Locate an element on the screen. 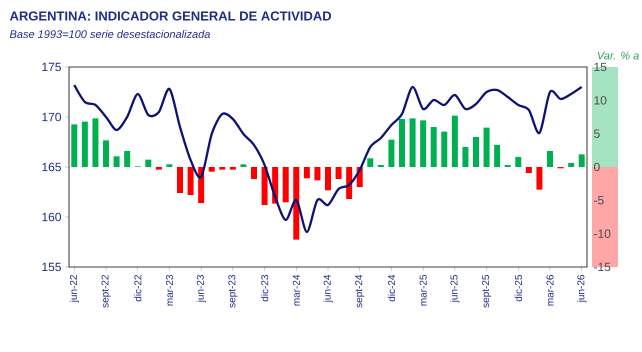 Image resolution: width=642 pixels, height=352 pixels. x-tick-label: dic-23 is located at coordinates (264, 288).